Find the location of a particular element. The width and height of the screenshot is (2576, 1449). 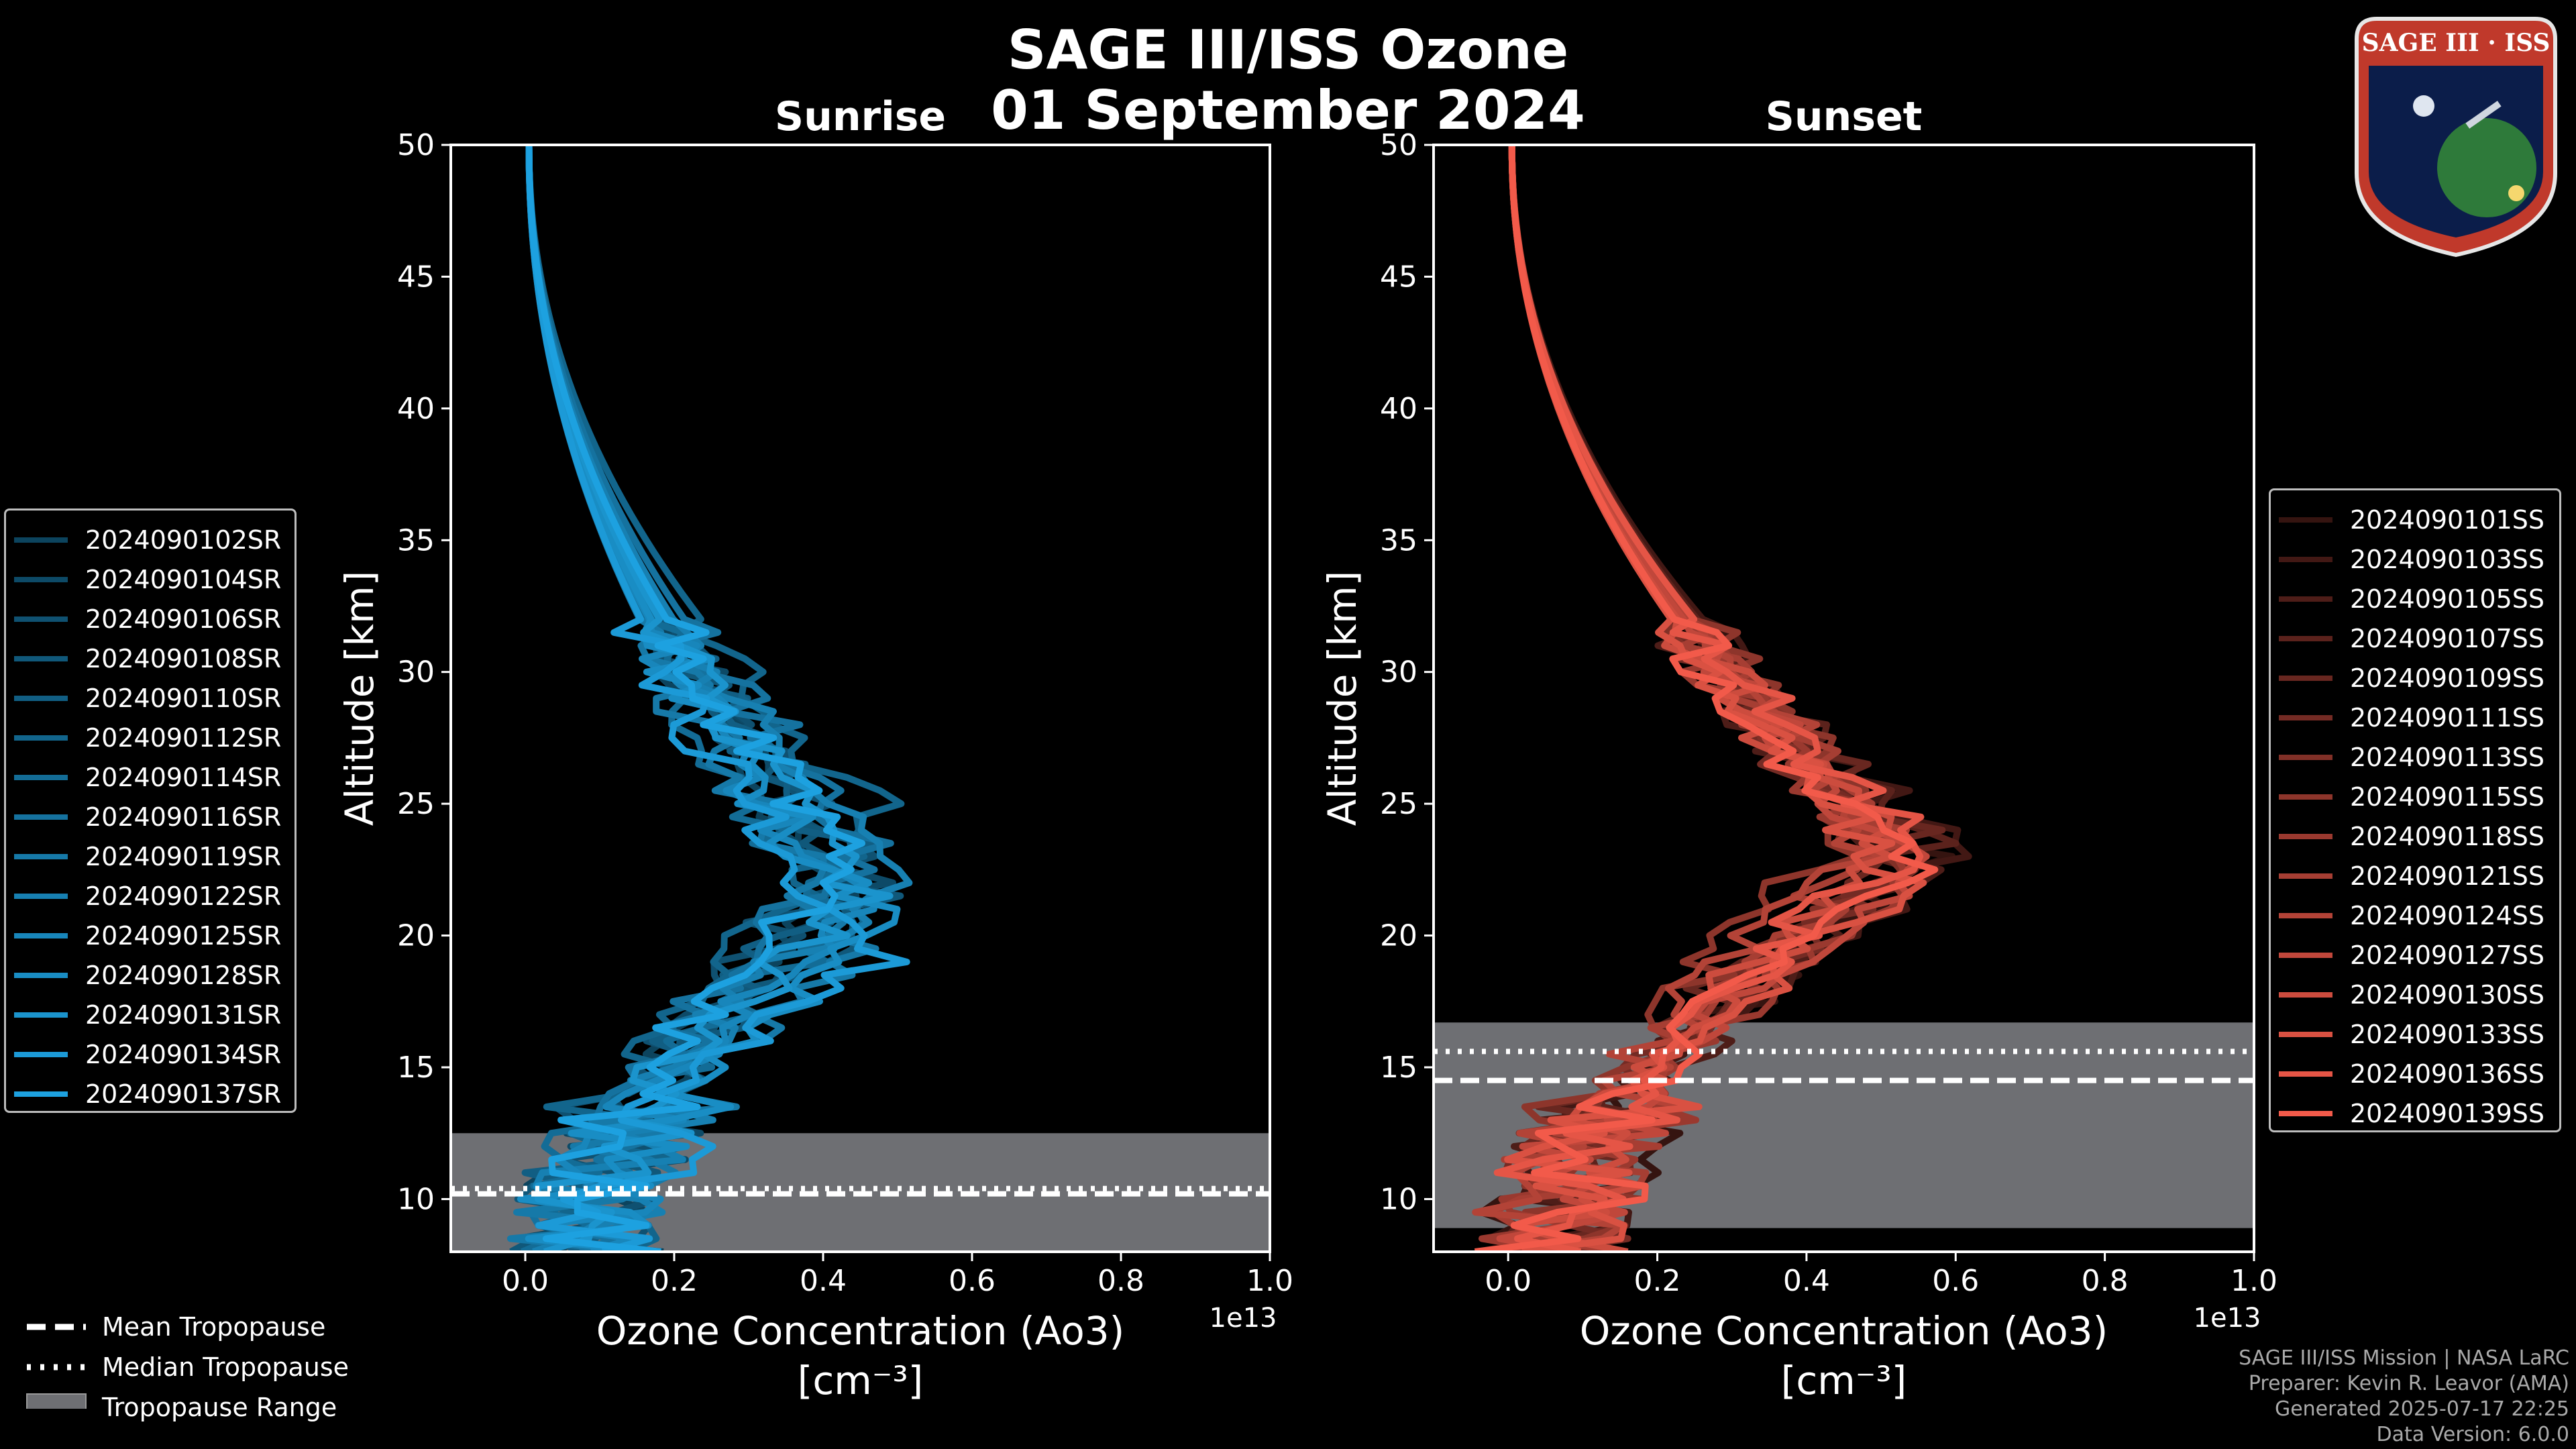

legend-label: 2024090114SR is located at coordinates (183, 777).